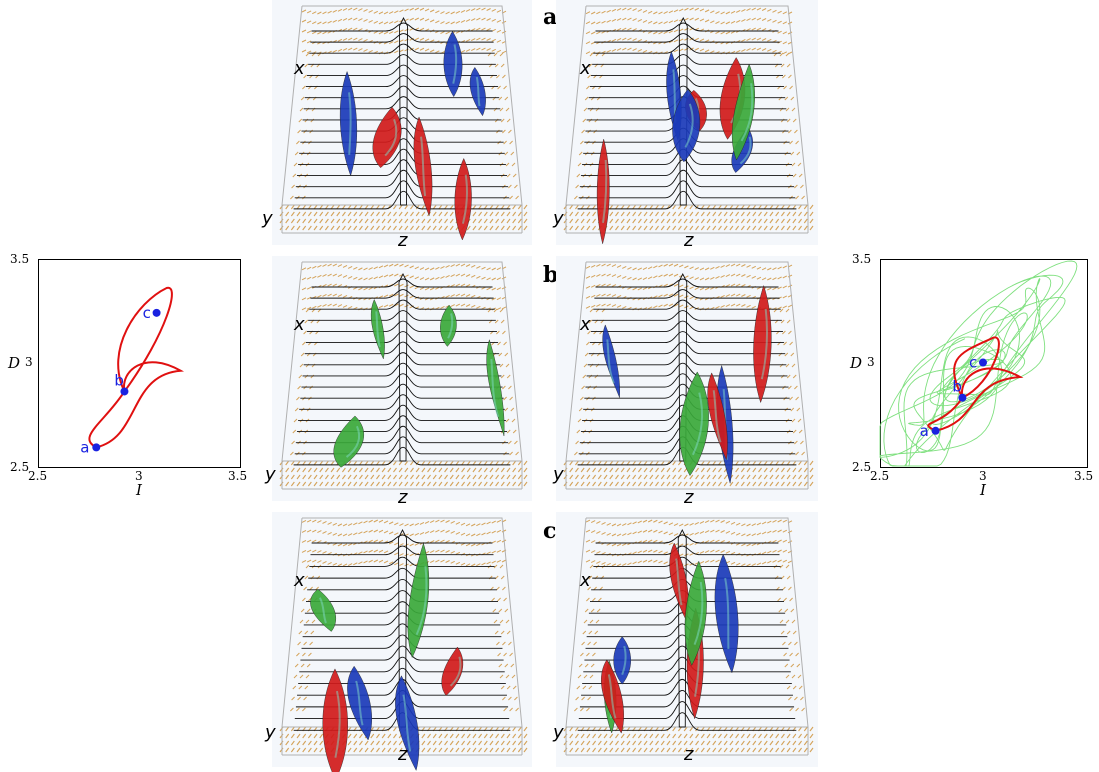 The width and height of the screenshot is (1099, 772). I want to click on flow-render-b-left, so click(402, 378).